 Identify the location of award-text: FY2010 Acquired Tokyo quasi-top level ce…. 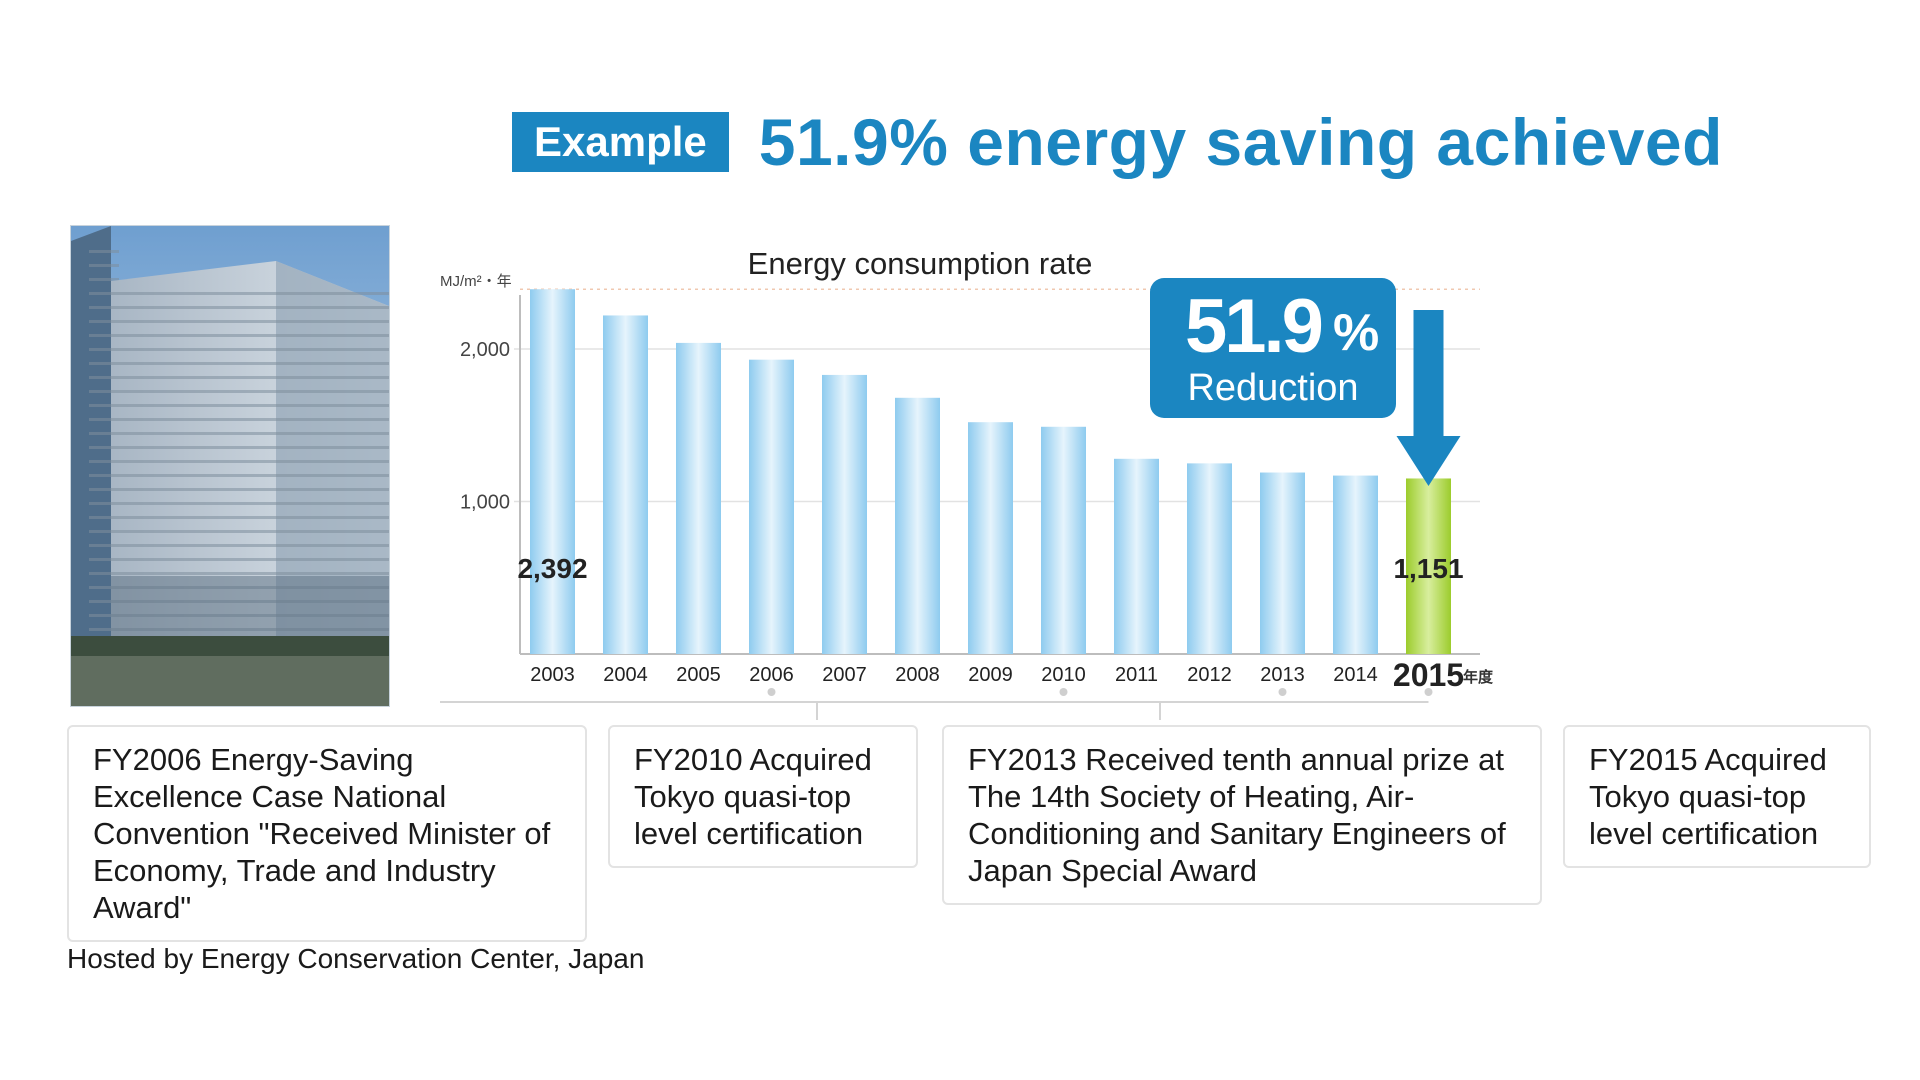
(753, 796).